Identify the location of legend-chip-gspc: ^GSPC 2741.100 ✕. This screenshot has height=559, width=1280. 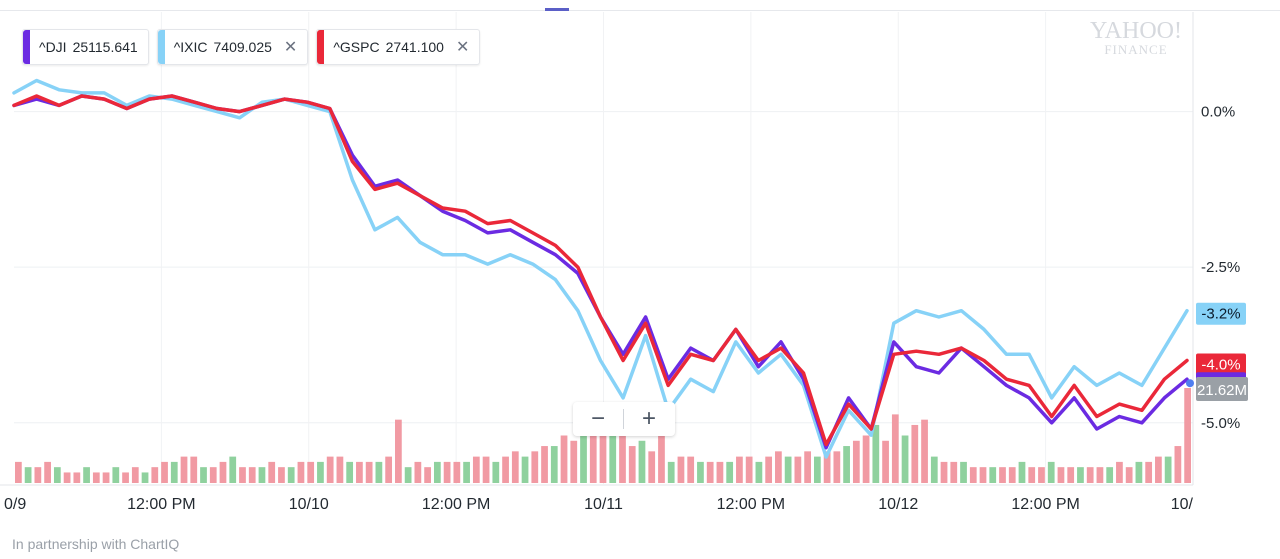
(398, 47).